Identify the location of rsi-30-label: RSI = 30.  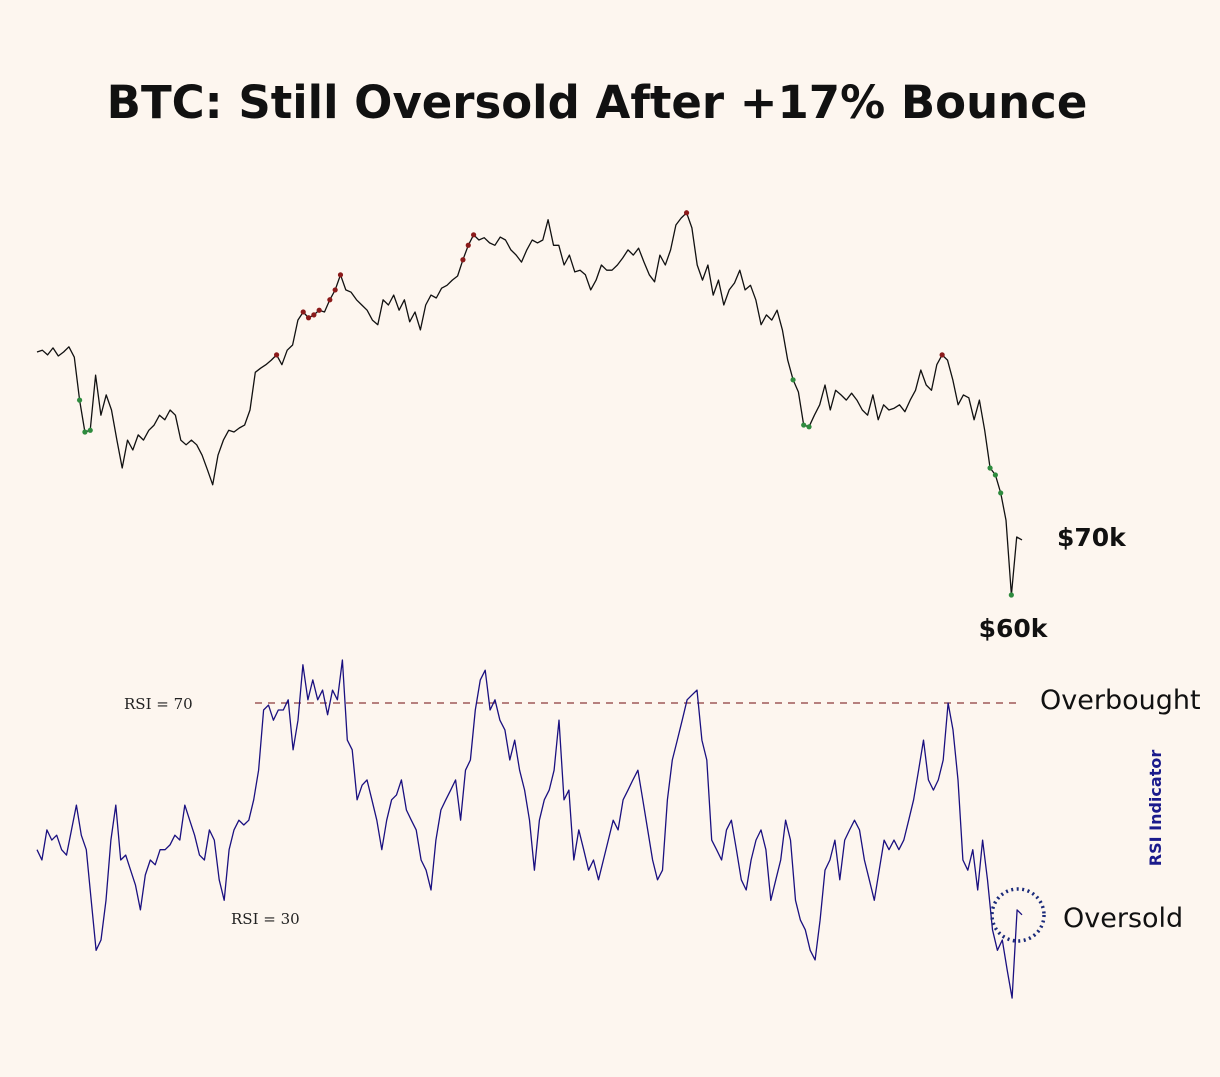
(265, 919).